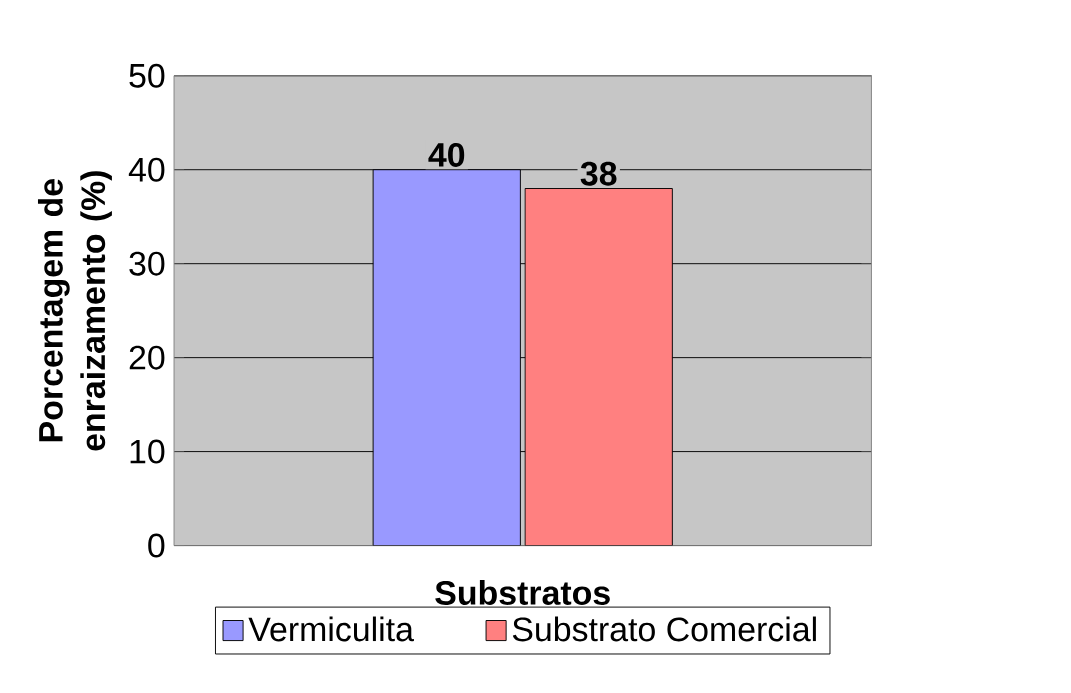  Describe the element at coordinates (146, 169) in the screenshot. I see `y-tick-label: 40` at that location.